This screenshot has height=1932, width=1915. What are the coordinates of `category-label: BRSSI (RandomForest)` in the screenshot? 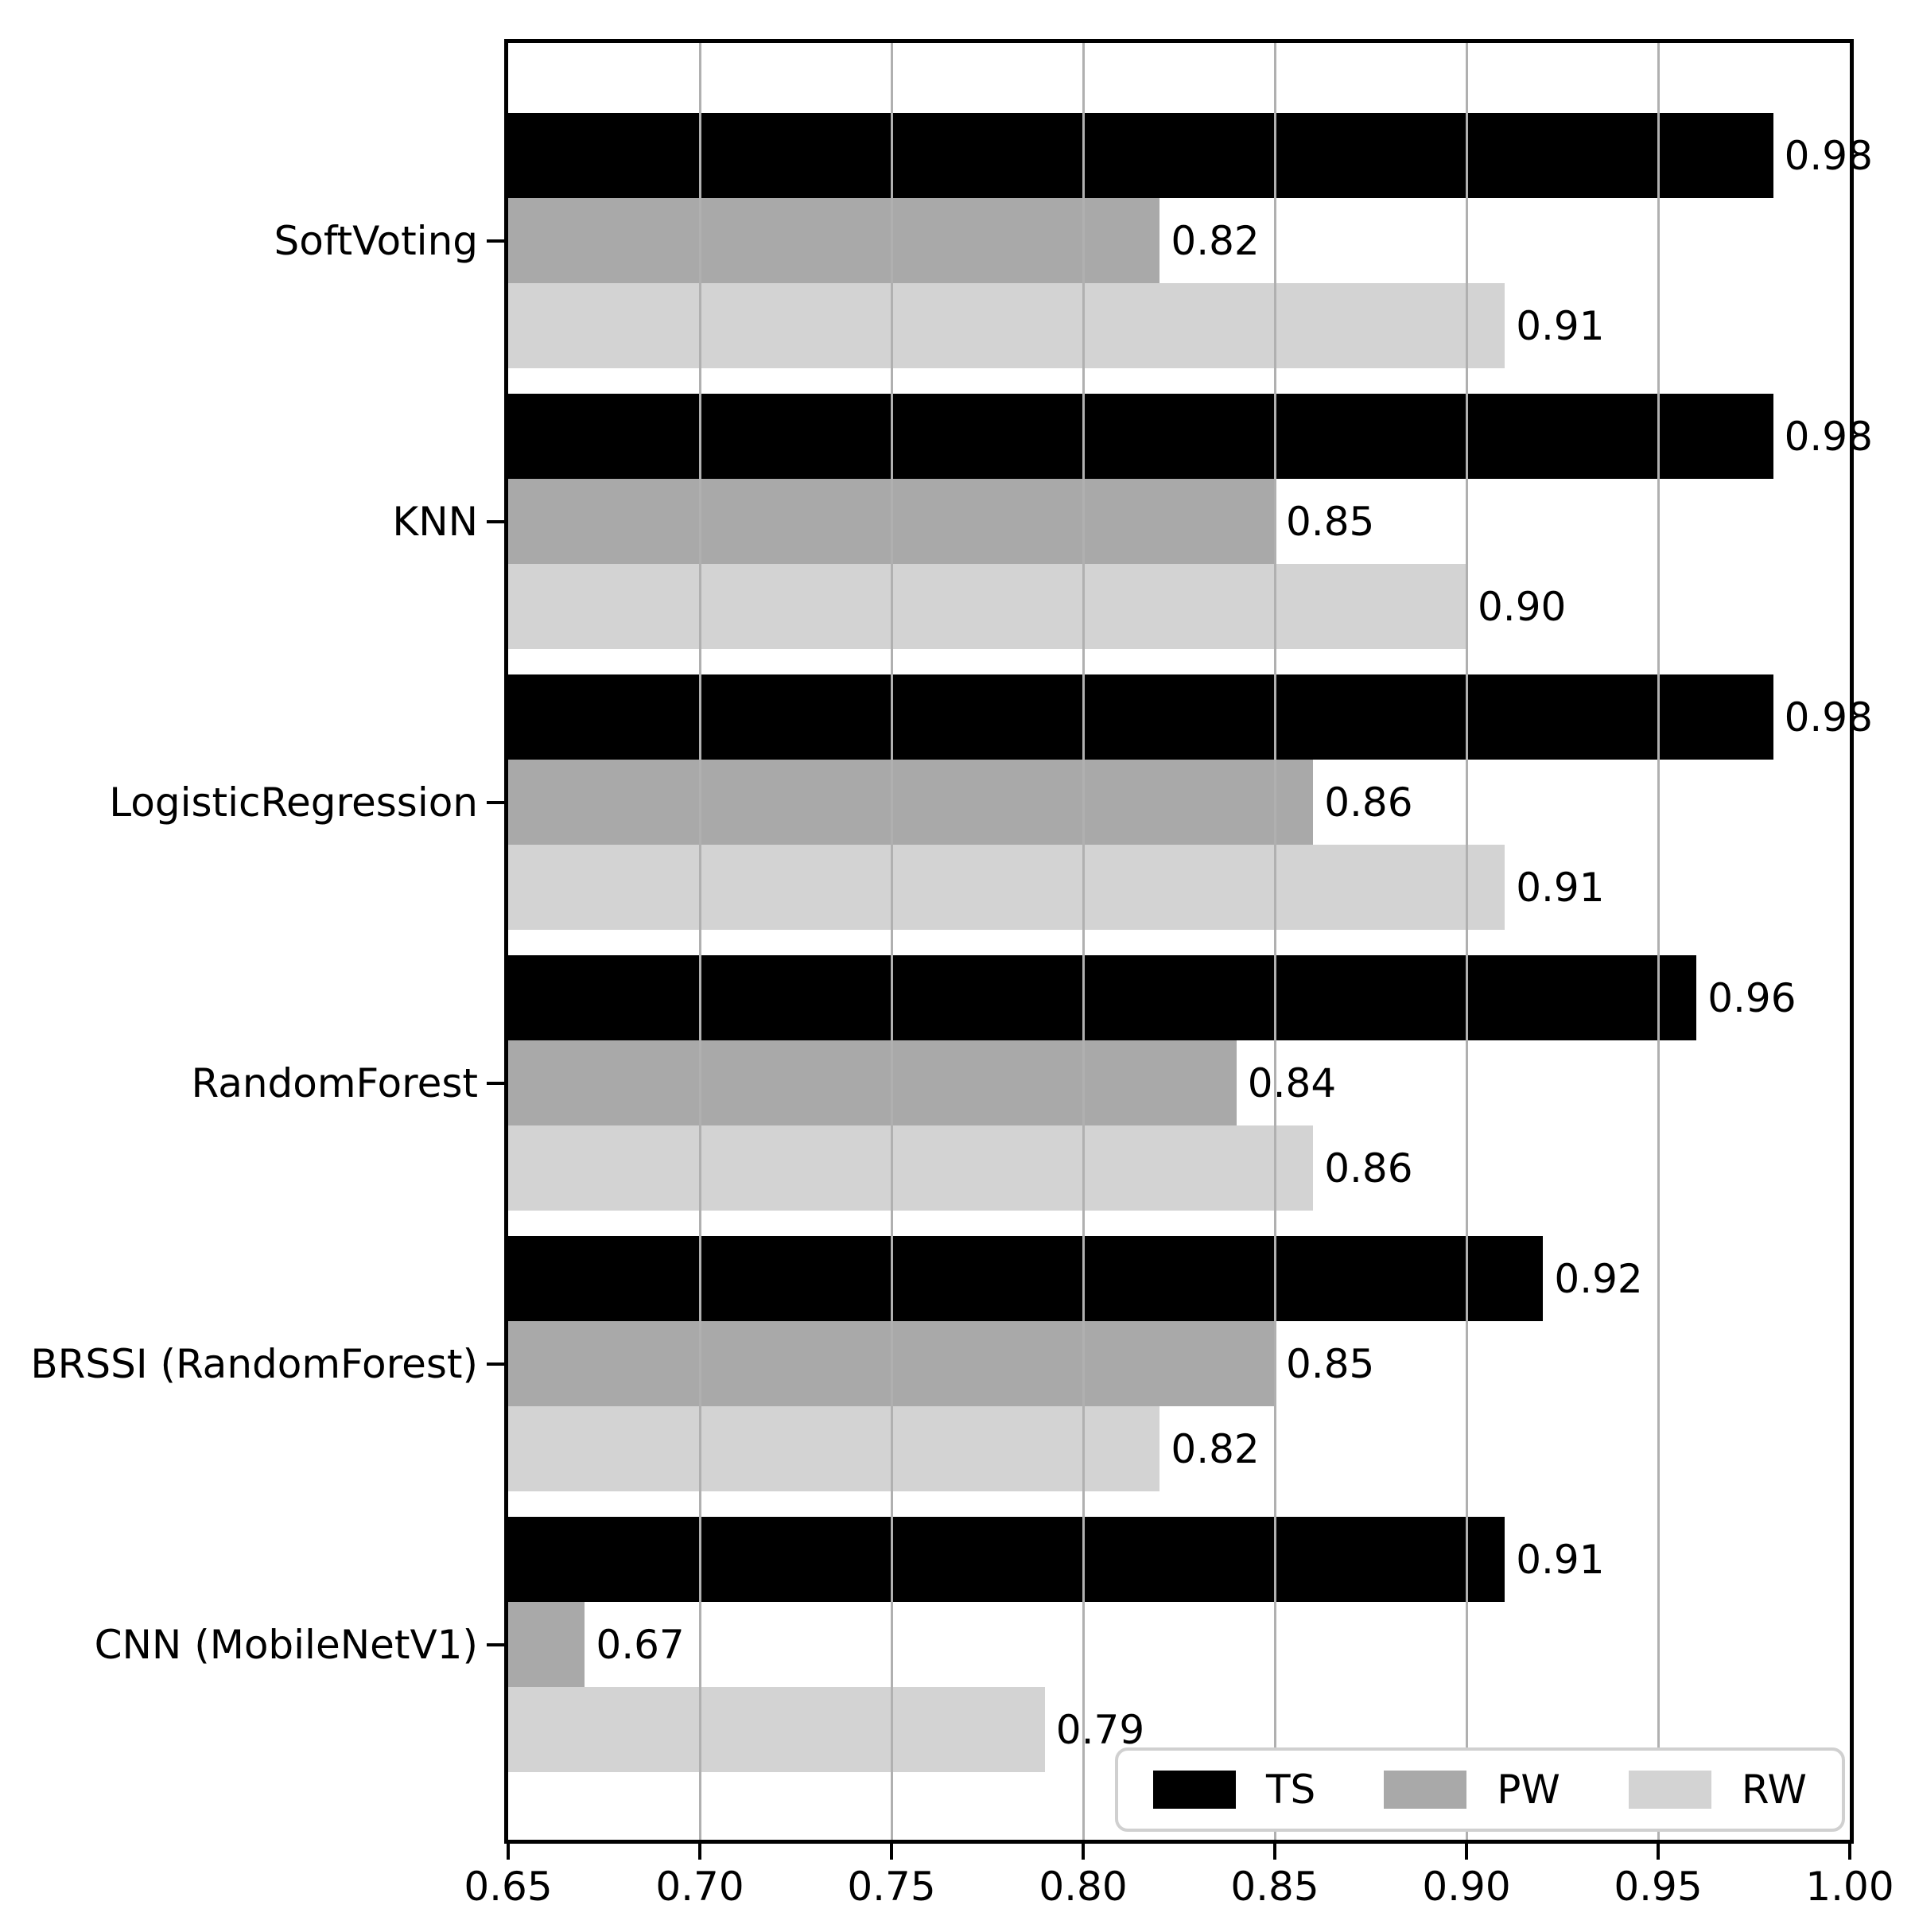 It's located at (254, 1363).